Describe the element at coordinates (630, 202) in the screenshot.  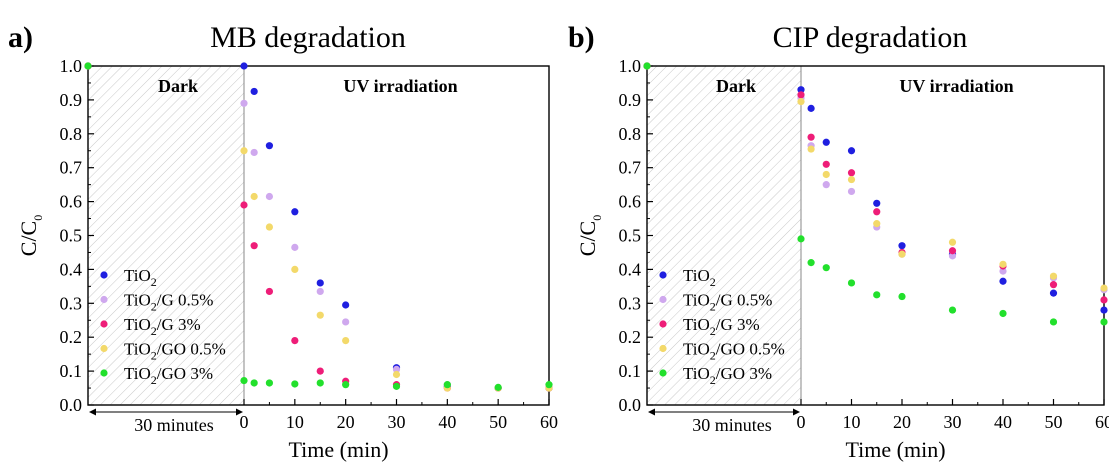
I see `y-tick-label: 0.6` at that location.